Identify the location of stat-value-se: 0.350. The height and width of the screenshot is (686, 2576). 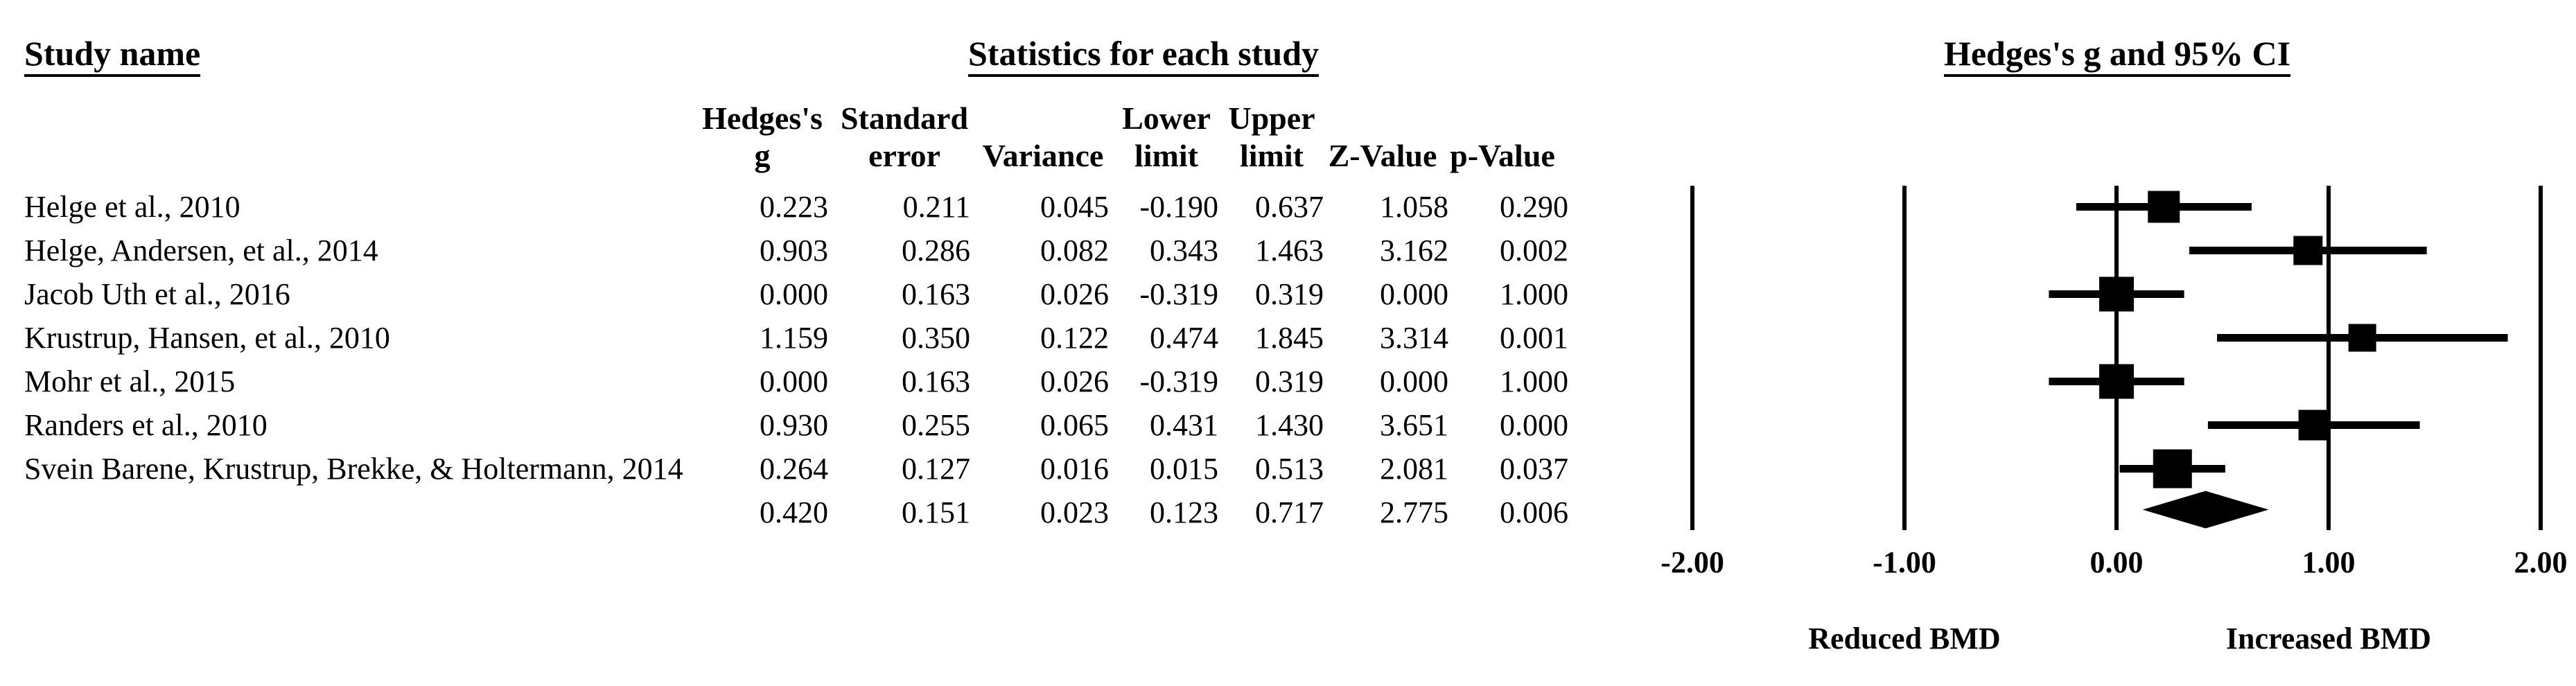
(936, 338).